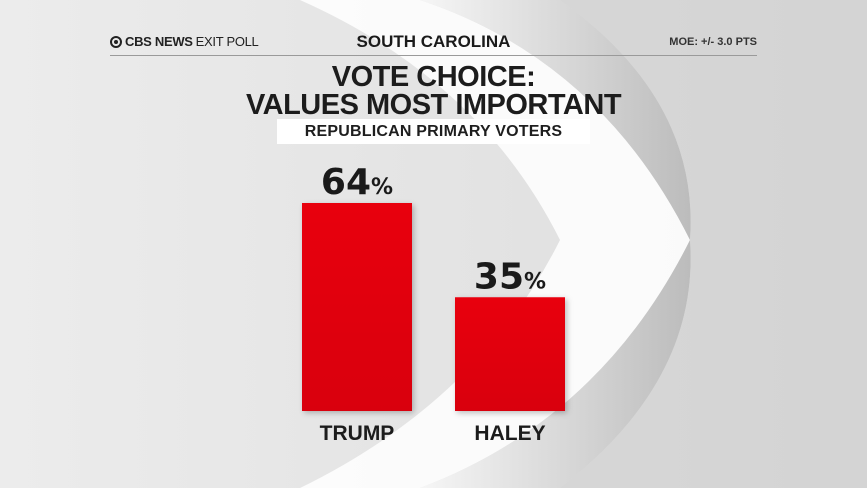 Image resolution: width=867 pixels, height=488 pixels. What do you see at coordinates (227, 41) in the screenshot?
I see `brand-section: EXIT POLL` at bounding box center [227, 41].